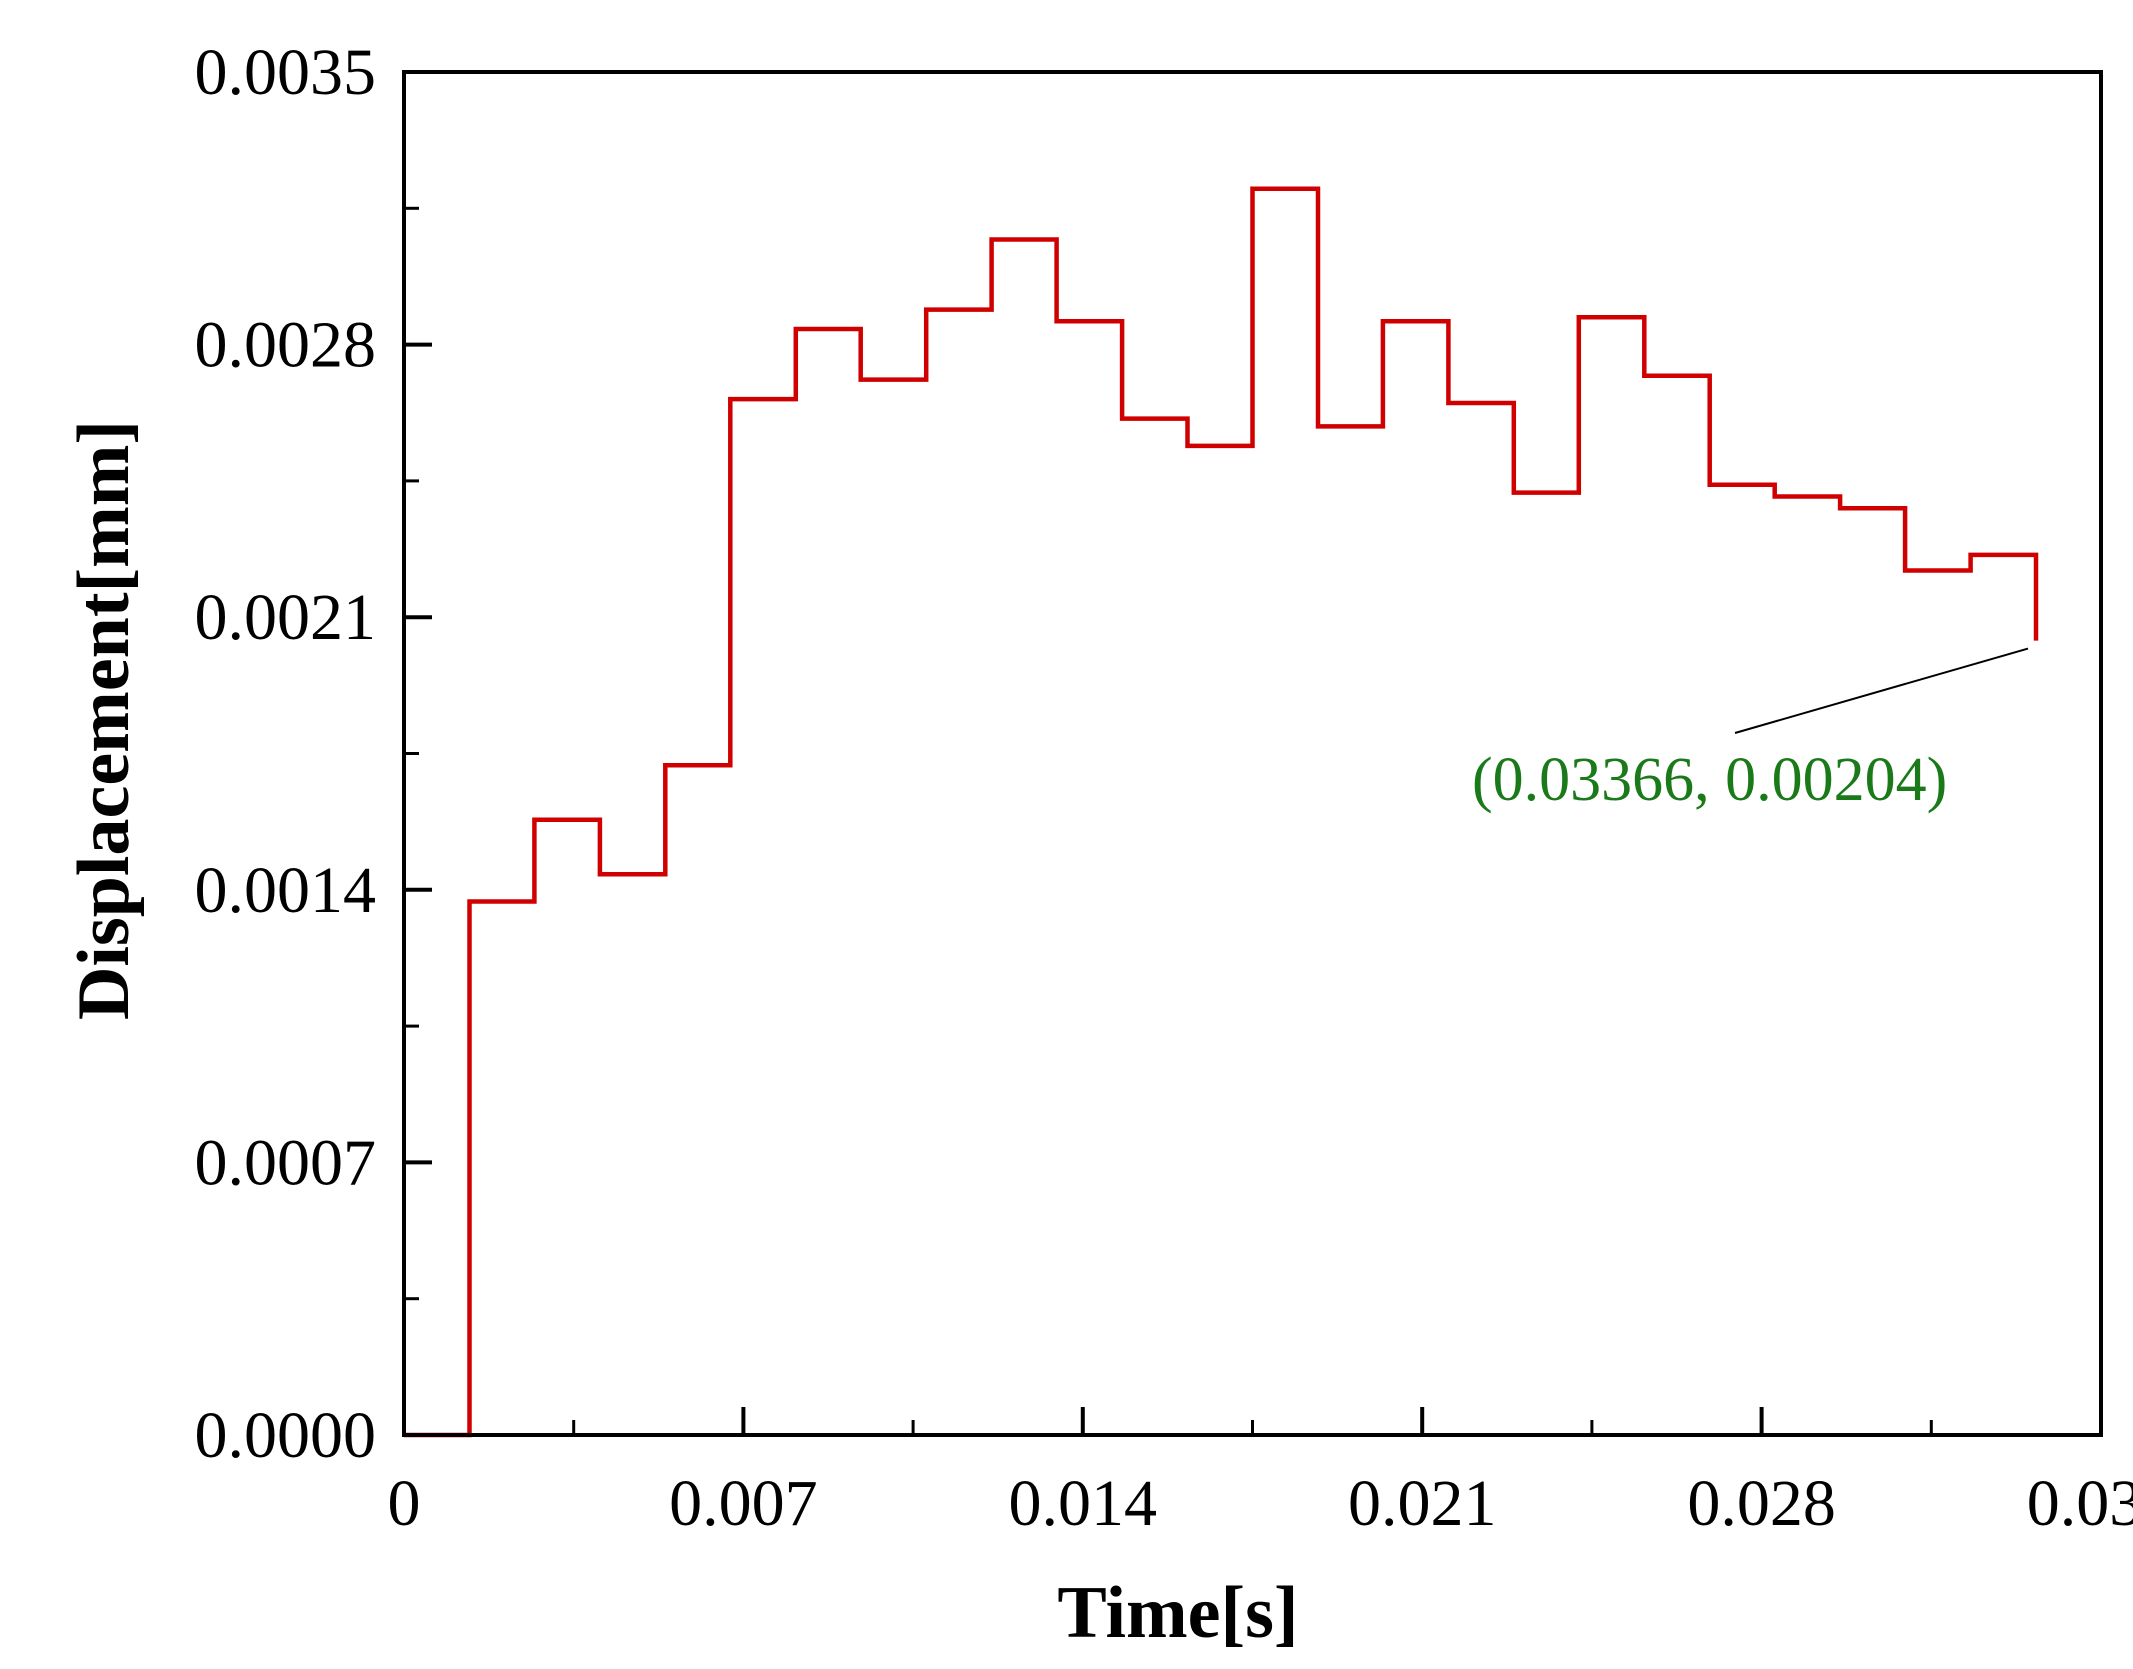 This screenshot has height=1669, width=2133. What do you see at coordinates (286, 345) in the screenshot?
I see `y-tick-label: 0.0028` at bounding box center [286, 345].